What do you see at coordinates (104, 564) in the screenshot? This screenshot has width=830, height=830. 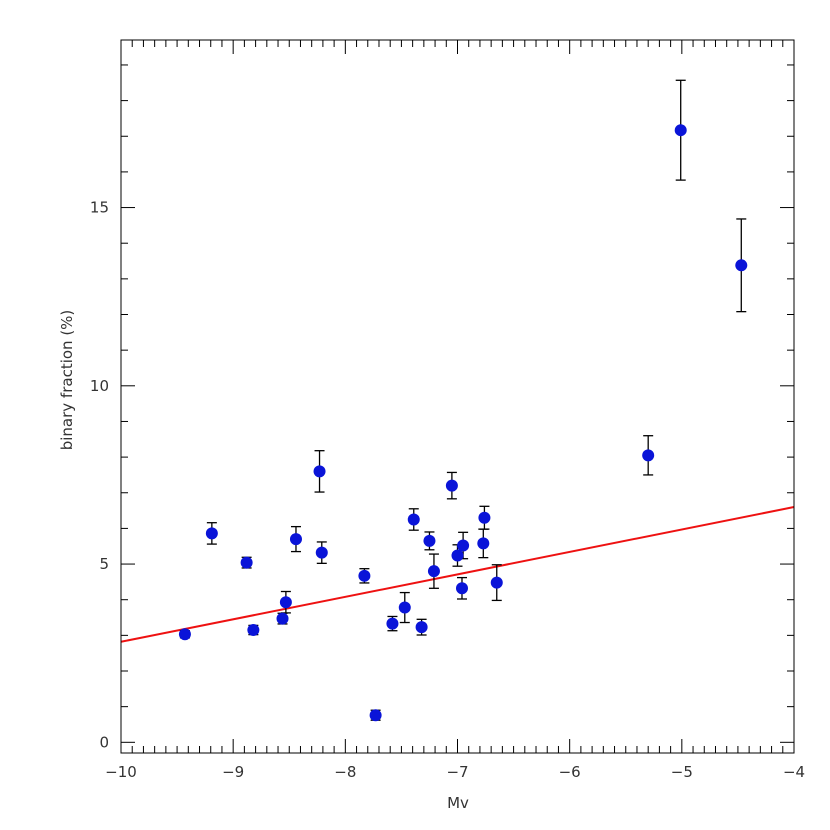 I see `y-tick-label: 5` at bounding box center [104, 564].